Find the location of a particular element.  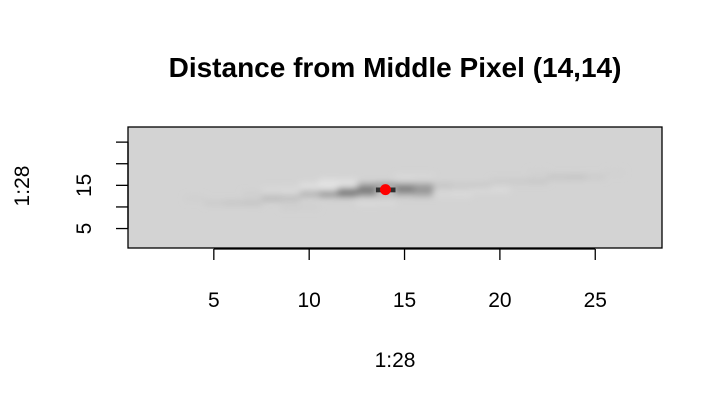

heatmap-soft-cells is located at coordinates (405, 190).